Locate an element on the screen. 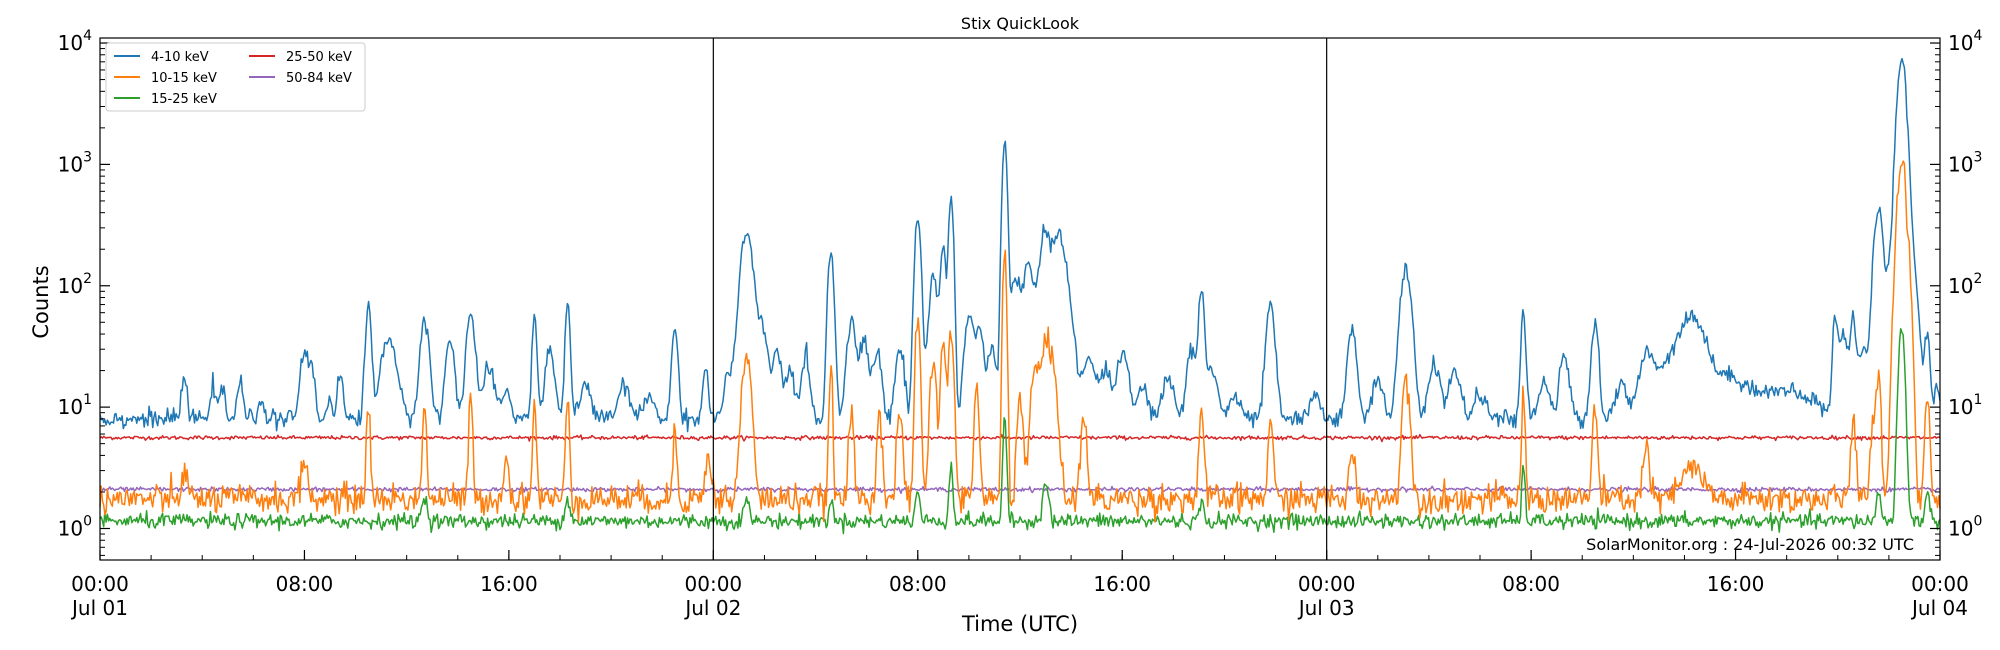 The height and width of the screenshot is (650, 2000). legend-item: 25-50 keV is located at coordinates (300, 57).